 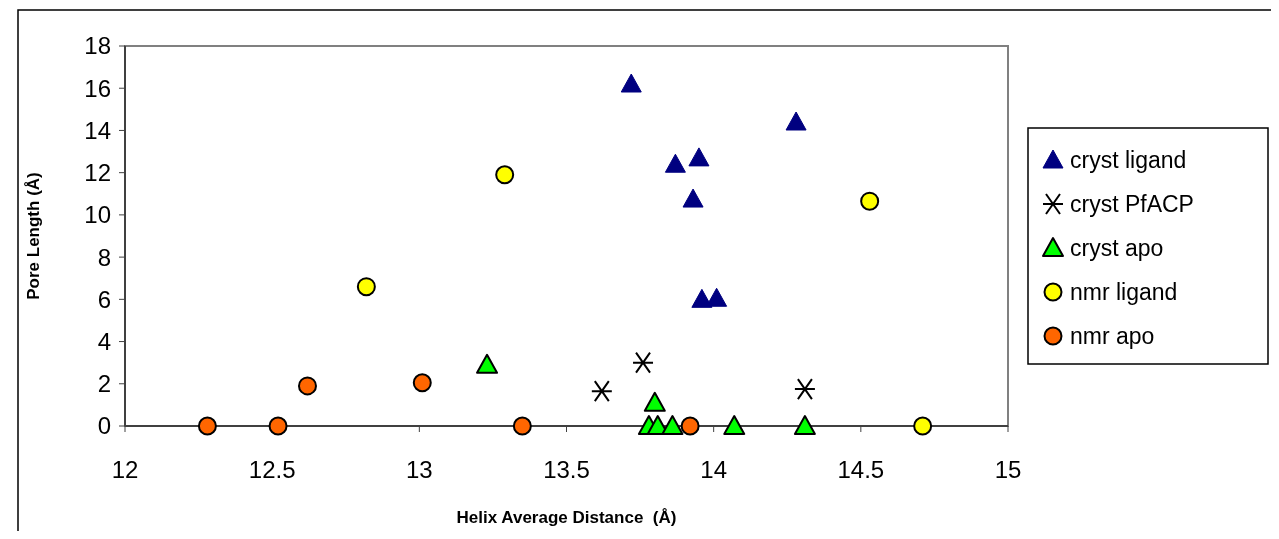 I want to click on legend-label: nmr ligand, so click(x=1124, y=292).